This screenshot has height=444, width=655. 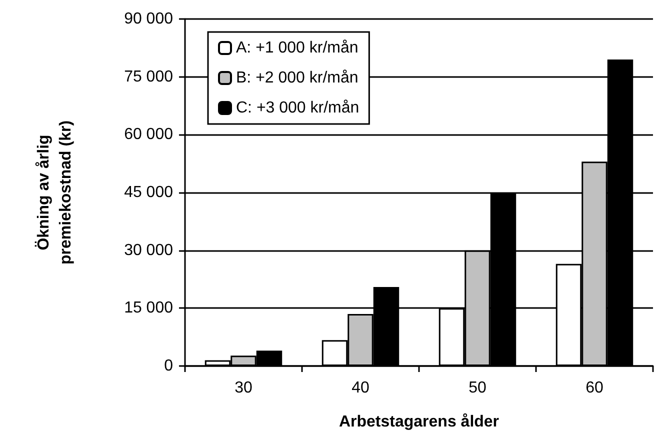 What do you see at coordinates (477, 388) in the screenshot?
I see `x-tick-label: 50` at bounding box center [477, 388].